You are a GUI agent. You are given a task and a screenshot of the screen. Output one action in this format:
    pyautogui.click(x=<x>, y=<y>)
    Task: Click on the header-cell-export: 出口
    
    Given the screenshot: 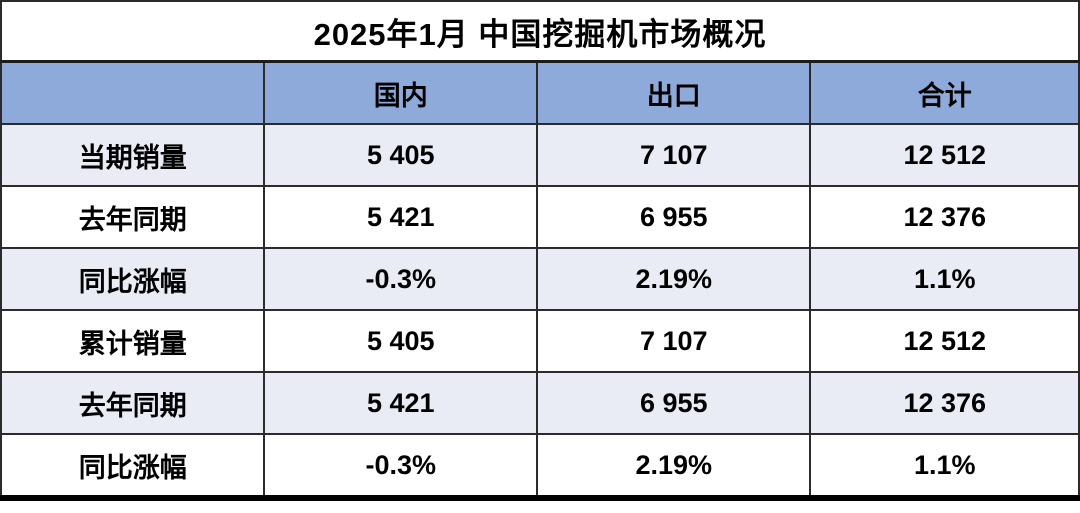 What is the action you would take?
    pyautogui.click(x=673, y=92)
    